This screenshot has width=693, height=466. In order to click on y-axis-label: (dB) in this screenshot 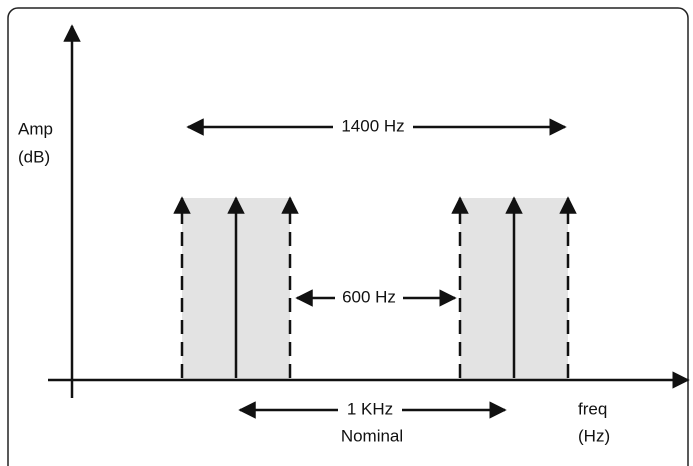, I will do `click(34, 156)`.